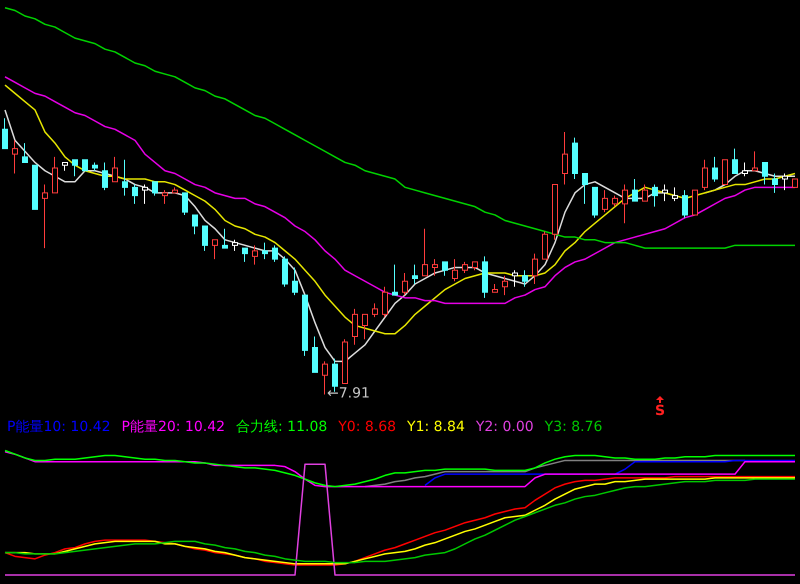 The image size is (800, 584). Describe the element at coordinates (504, 427) in the screenshot. I see `text: Y2: 0.00` at that location.